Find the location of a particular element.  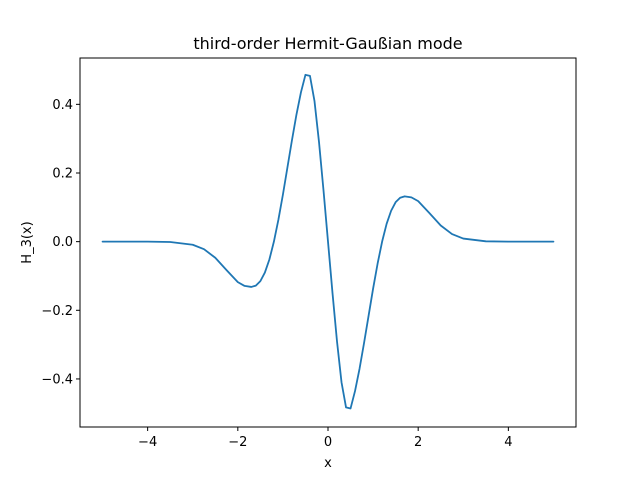

x-tick-label: 4 is located at coordinates (508, 442).